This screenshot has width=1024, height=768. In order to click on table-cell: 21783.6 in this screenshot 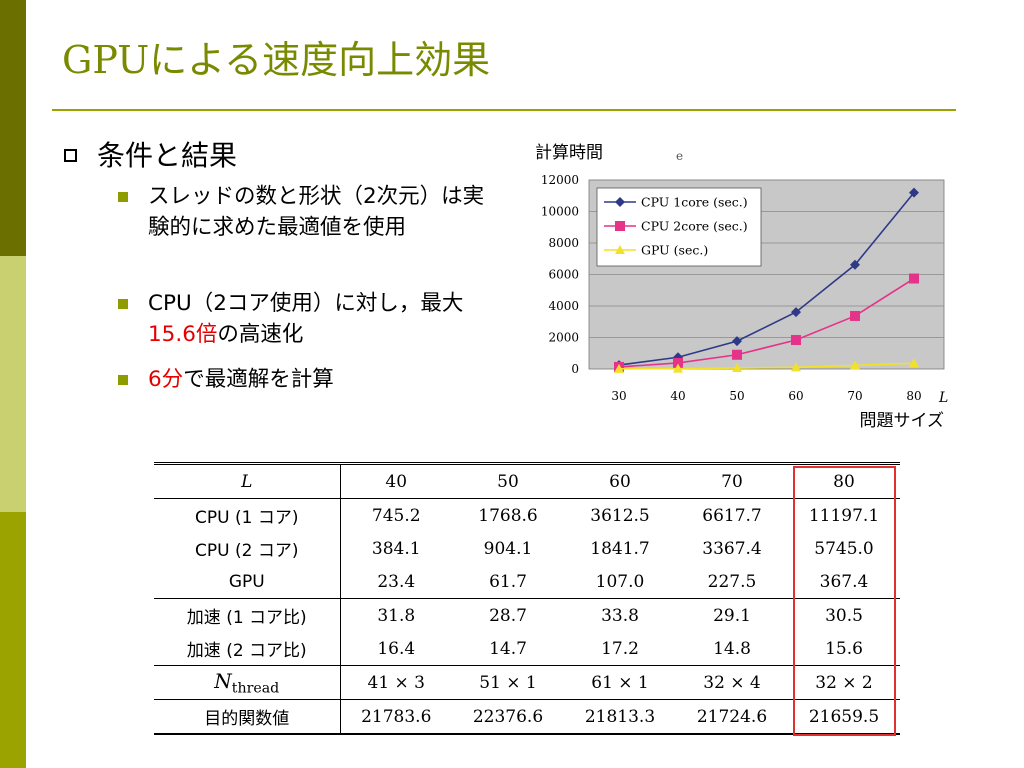, I will do `click(396, 717)`.